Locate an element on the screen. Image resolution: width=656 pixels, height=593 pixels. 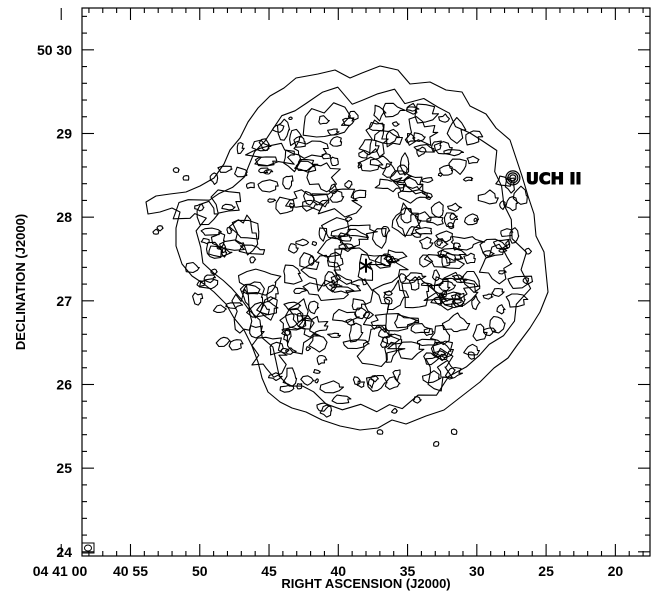
y-axis-title: DECLINATION (J2000) is located at coordinates (20, 282).